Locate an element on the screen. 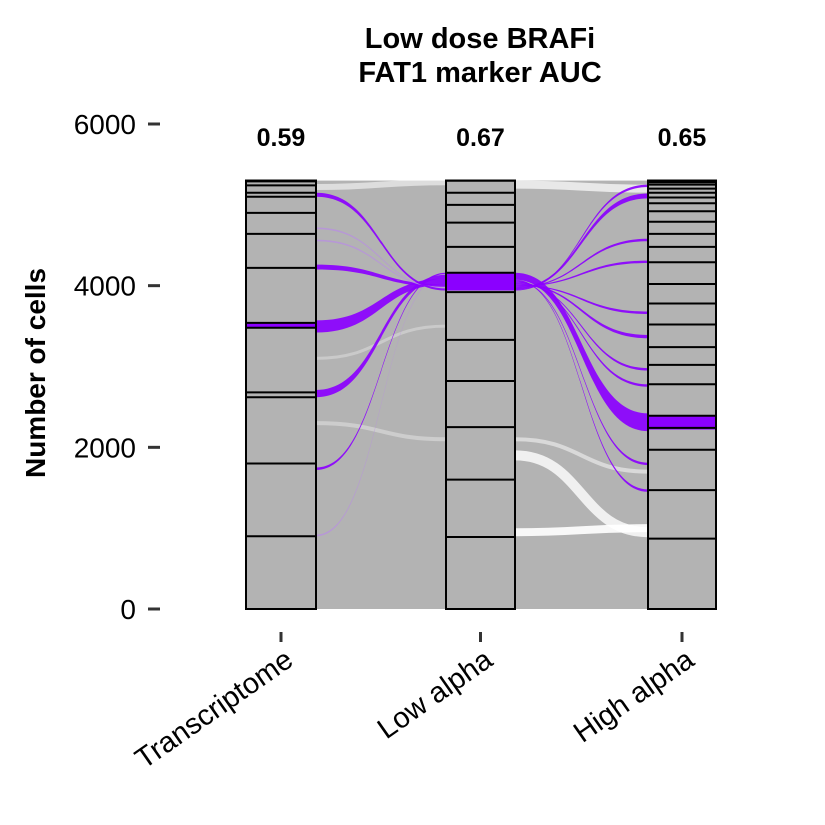 Image resolution: width=825 pixels, height=825 pixels. auc-label-2: 0.67 is located at coordinates (480, 138).